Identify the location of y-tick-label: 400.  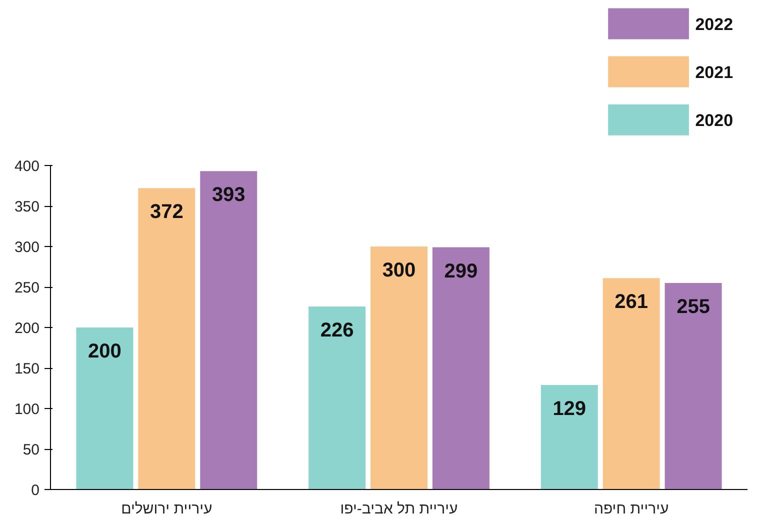
(27, 166).